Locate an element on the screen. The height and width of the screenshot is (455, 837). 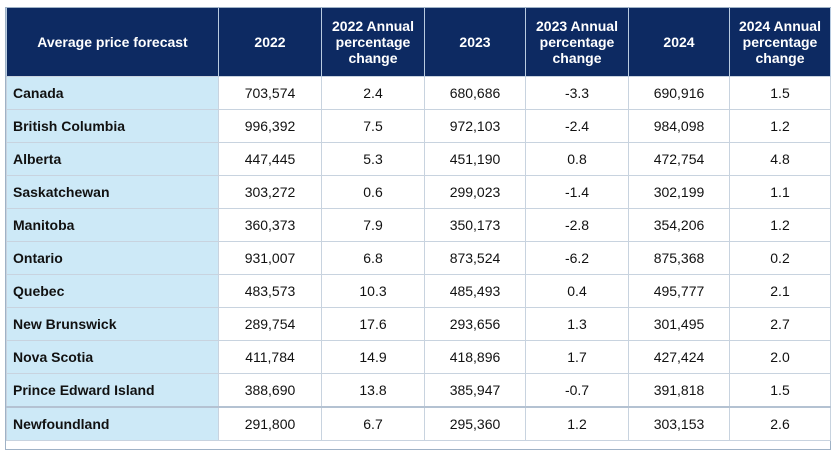
cell-change-2022: 2.4 is located at coordinates (373, 93).